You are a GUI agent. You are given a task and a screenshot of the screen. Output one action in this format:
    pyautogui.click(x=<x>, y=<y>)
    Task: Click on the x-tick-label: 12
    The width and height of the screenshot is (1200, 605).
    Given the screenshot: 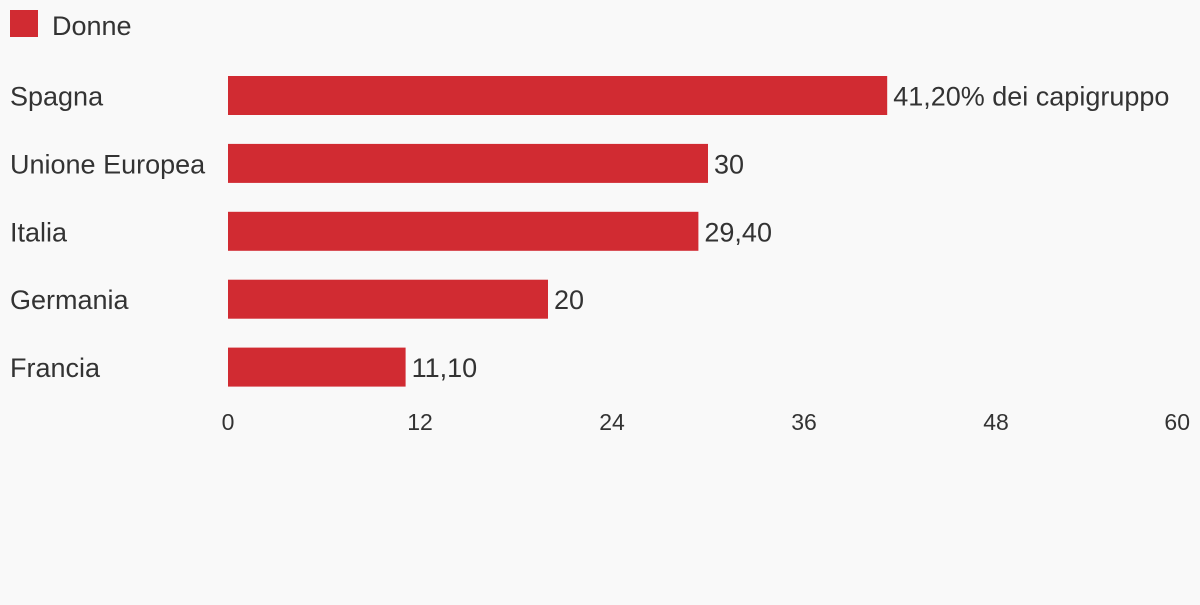 What is the action you would take?
    pyautogui.click(x=420, y=422)
    